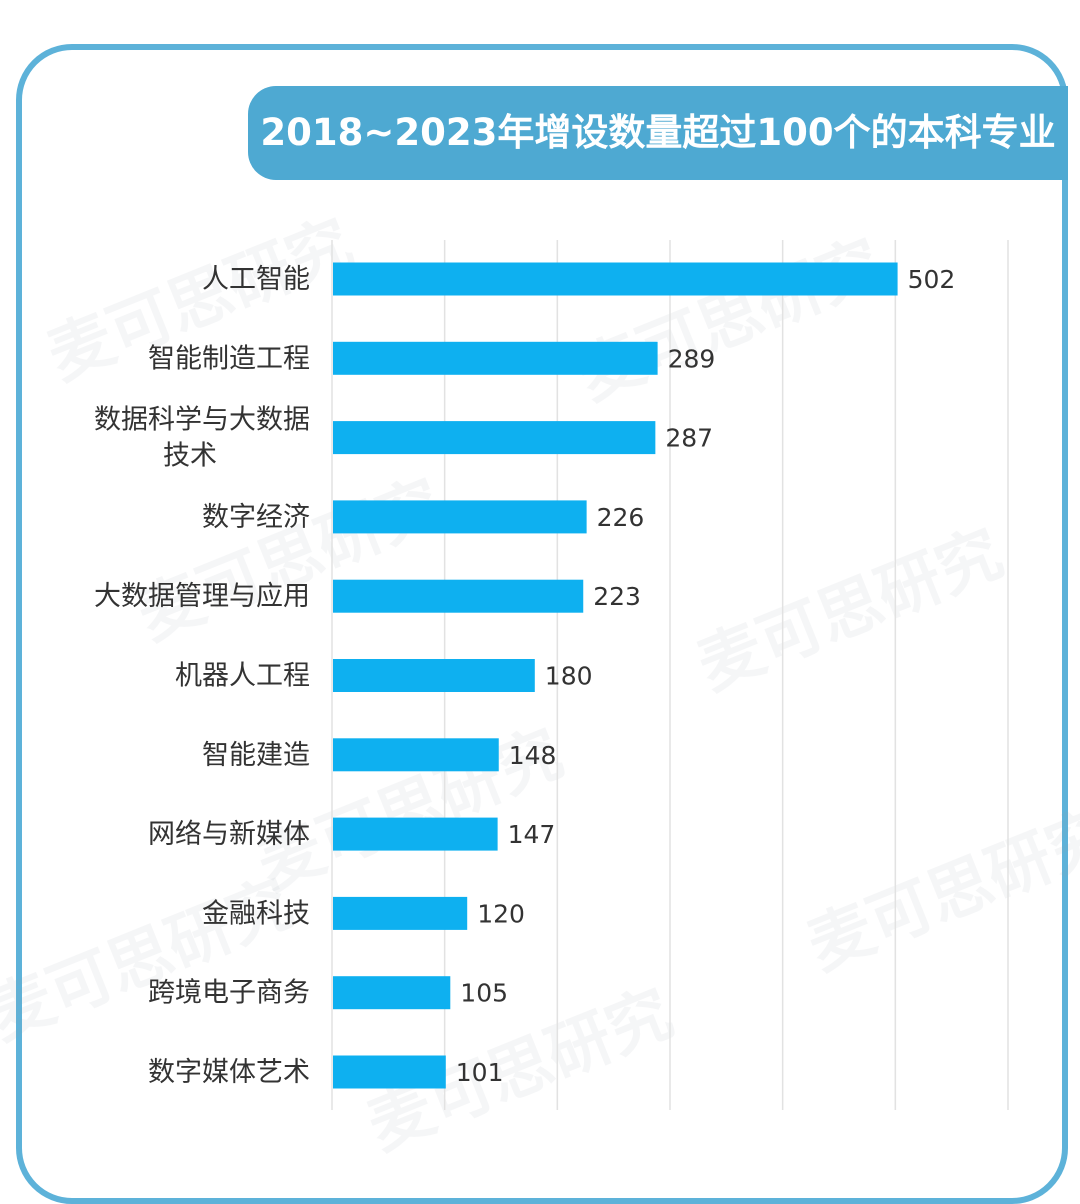 Image resolution: width=1080 pixels, height=1204 pixels. What do you see at coordinates (569, 676) in the screenshot?
I see `value-label: 180` at bounding box center [569, 676].